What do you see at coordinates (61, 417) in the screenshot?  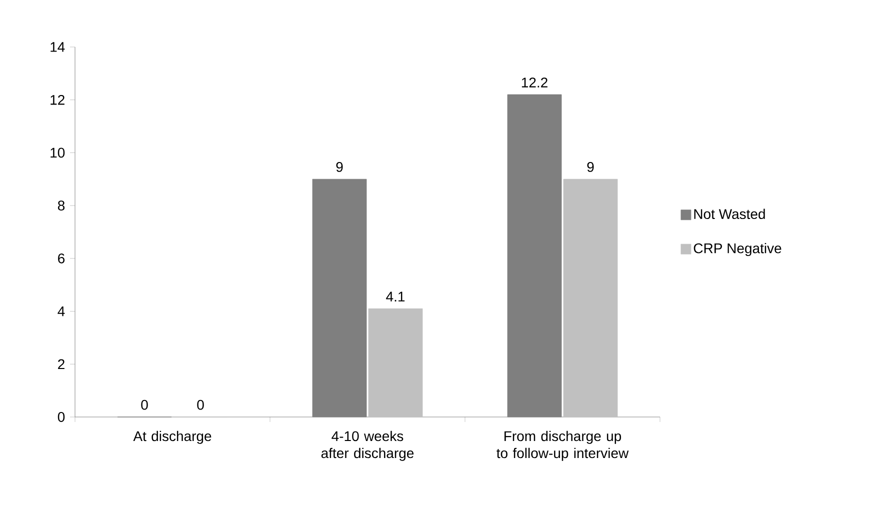 I see `y-tick-label: 0` at bounding box center [61, 417].